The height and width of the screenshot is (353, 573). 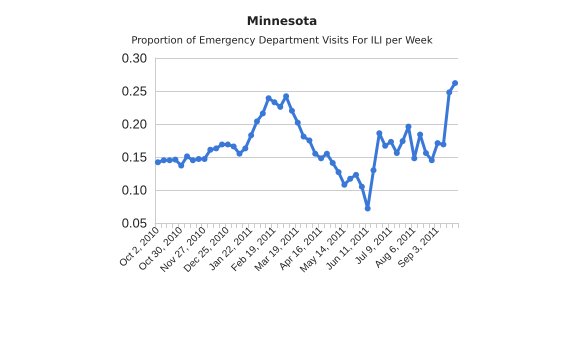 What do you see at coordinates (134, 157) in the screenshot?
I see `y-tick-label: 0.15` at bounding box center [134, 157].